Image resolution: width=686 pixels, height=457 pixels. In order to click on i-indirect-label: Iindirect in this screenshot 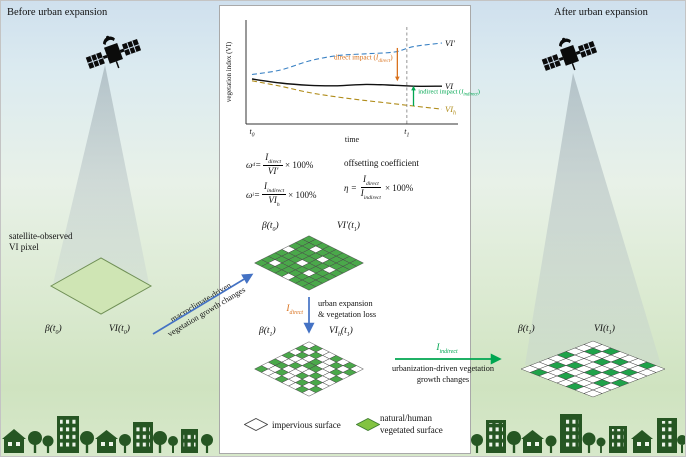, I will do `click(447, 349)`.